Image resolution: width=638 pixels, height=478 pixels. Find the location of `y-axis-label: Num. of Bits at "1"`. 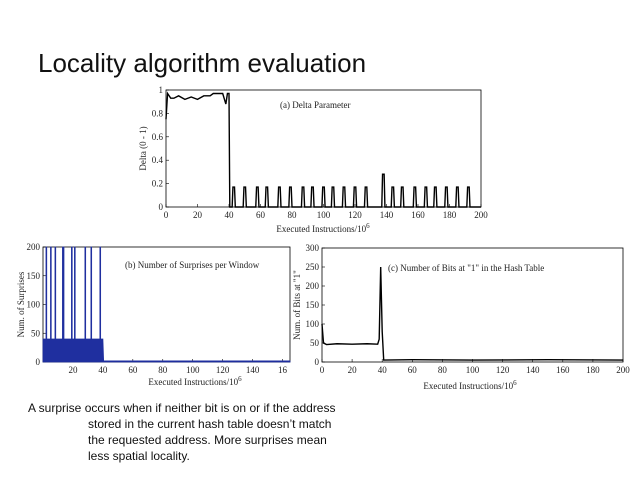

y-axis-label: Num. of Bits at "1" is located at coordinates (297, 305).